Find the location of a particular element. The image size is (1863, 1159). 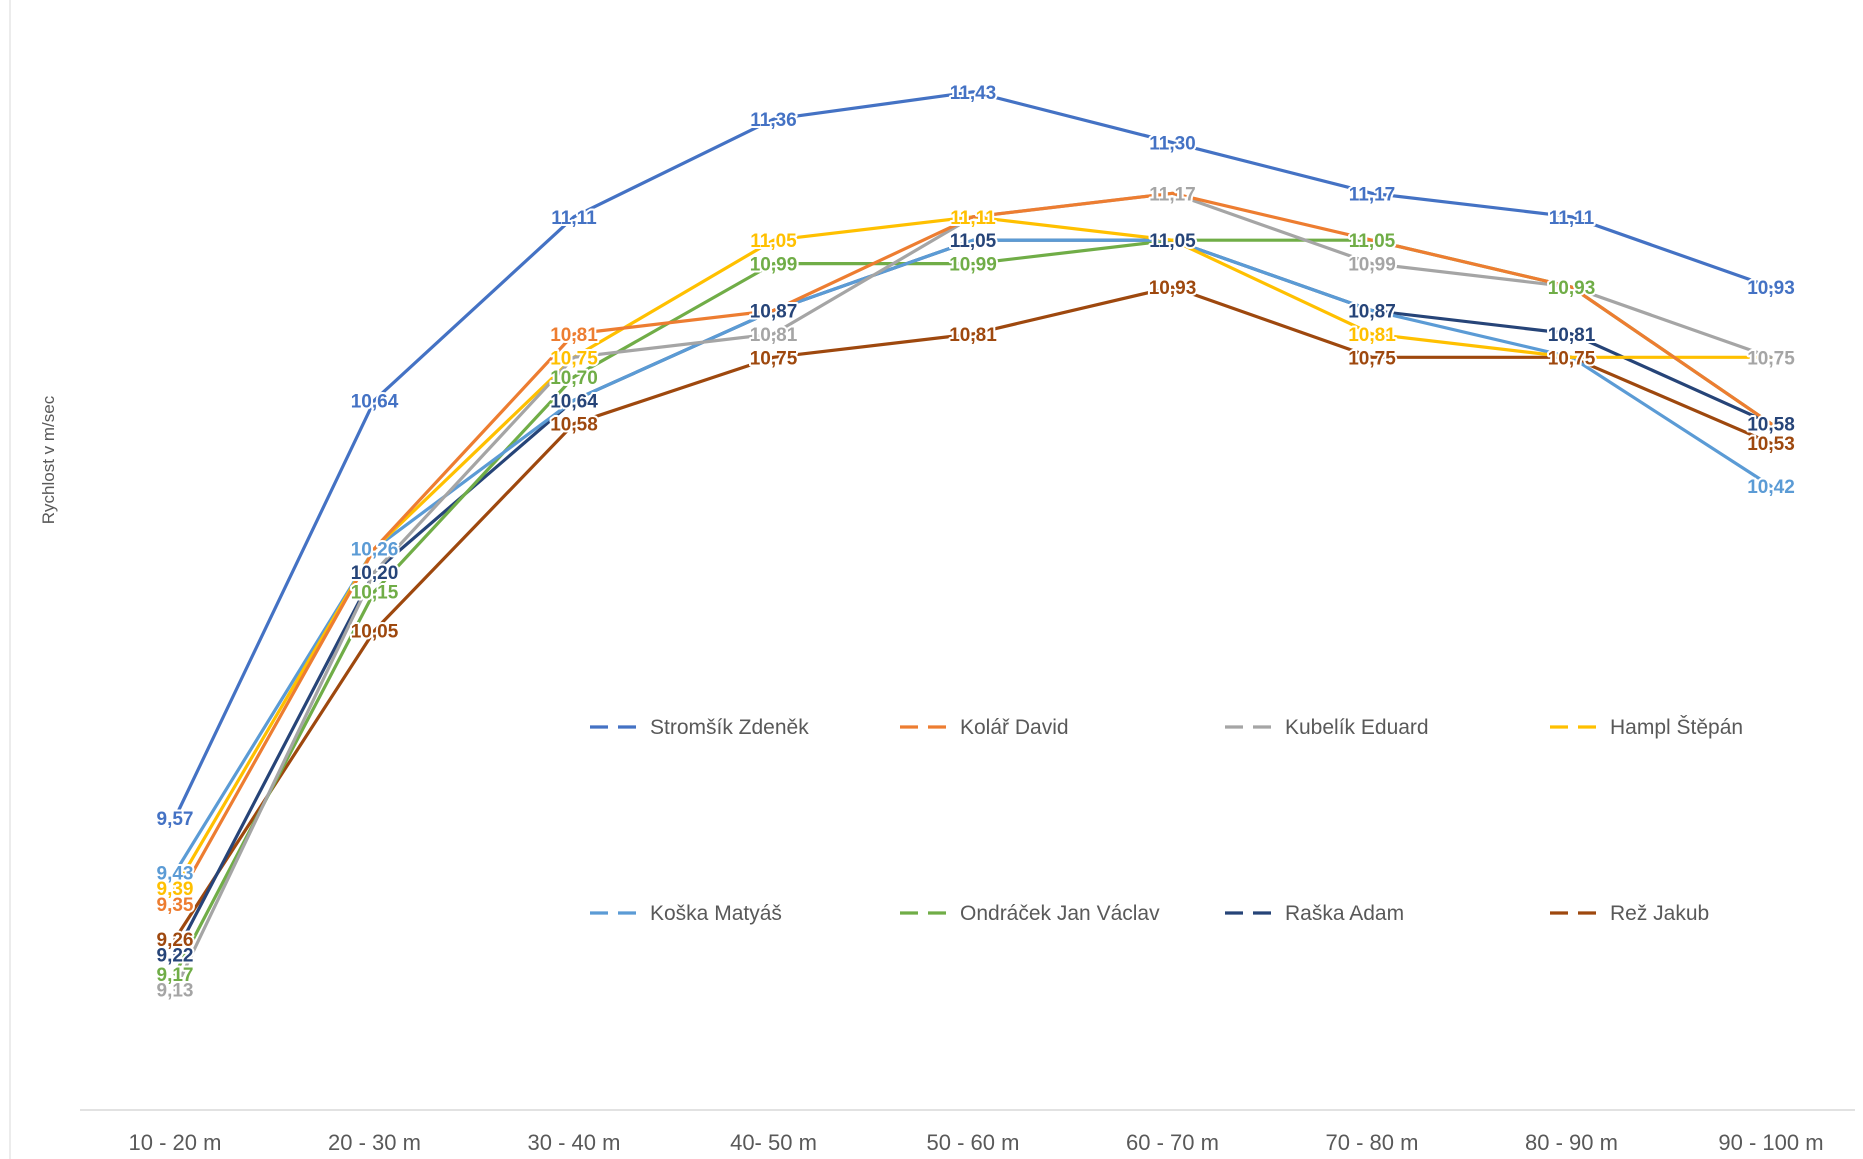

x-tick-label: 30 - 40 m is located at coordinates (574, 1142).